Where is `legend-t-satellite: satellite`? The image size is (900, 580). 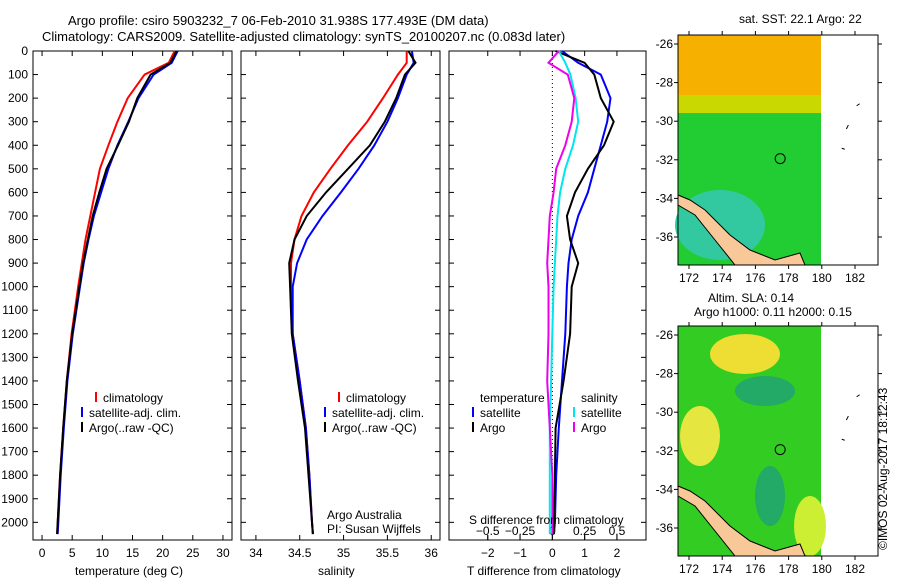 legend-t-satellite: satellite is located at coordinates (496, 413).